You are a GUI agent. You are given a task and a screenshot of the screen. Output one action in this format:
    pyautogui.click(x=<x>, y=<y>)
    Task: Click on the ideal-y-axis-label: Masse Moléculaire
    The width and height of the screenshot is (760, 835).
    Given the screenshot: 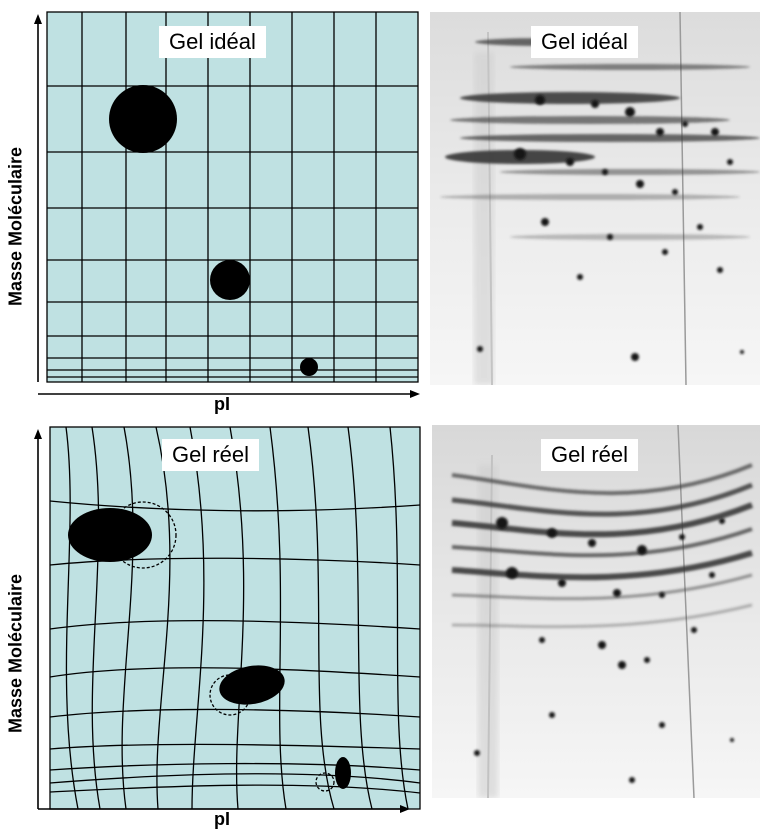 What is the action you would take?
    pyautogui.click(x=15, y=226)
    